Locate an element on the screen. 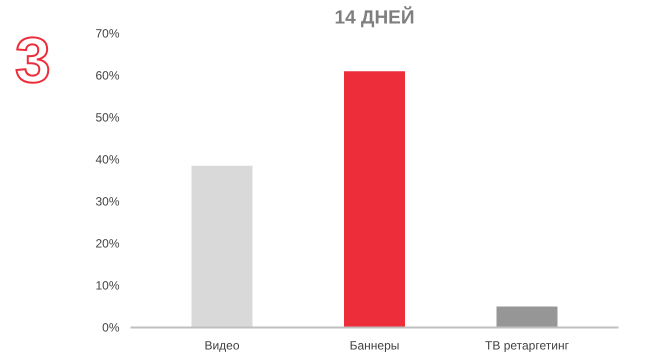  x-tick-label: Баннеры is located at coordinates (375, 345).